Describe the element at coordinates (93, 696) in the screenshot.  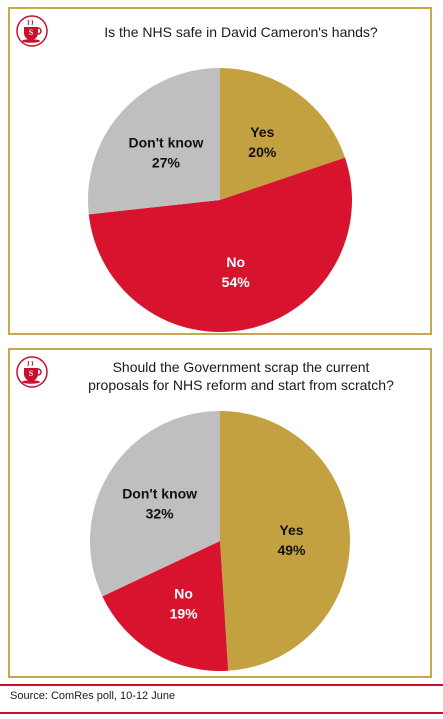
I see `source-note: Source: ComRes poll, 10-12 June` at that location.